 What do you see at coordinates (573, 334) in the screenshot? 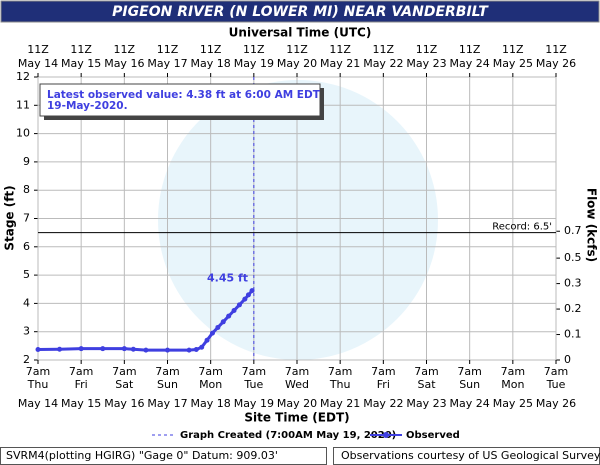
I see `y2-tick-label: 0.1` at bounding box center [573, 334].